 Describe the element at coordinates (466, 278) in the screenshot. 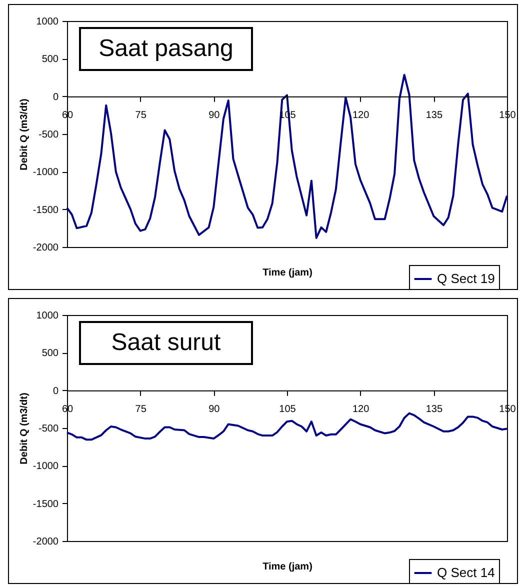

I see `legend-label: Q Sect 19` at that location.